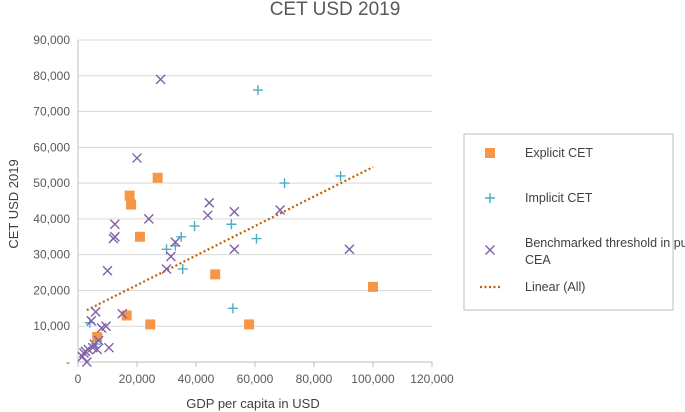 This screenshot has width=685, height=412. What do you see at coordinates (137, 379) in the screenshot?
I see `x-tick-label: 20,000` at bounding box center [137, 379].